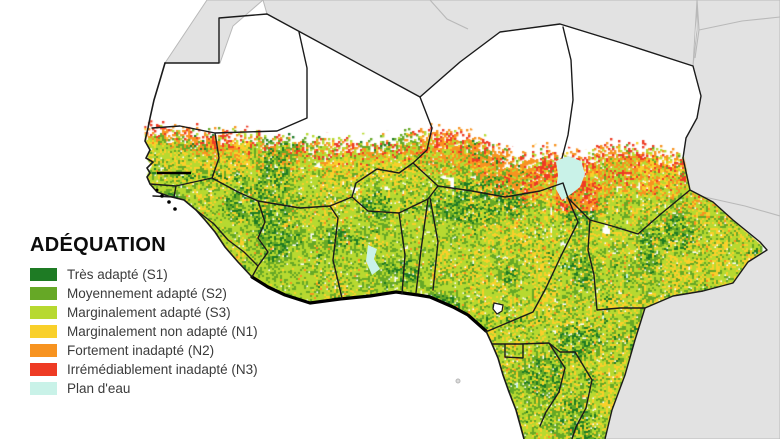  I want to click on legend-item-label: Marginalement adapté (S3), so click(149, 312).